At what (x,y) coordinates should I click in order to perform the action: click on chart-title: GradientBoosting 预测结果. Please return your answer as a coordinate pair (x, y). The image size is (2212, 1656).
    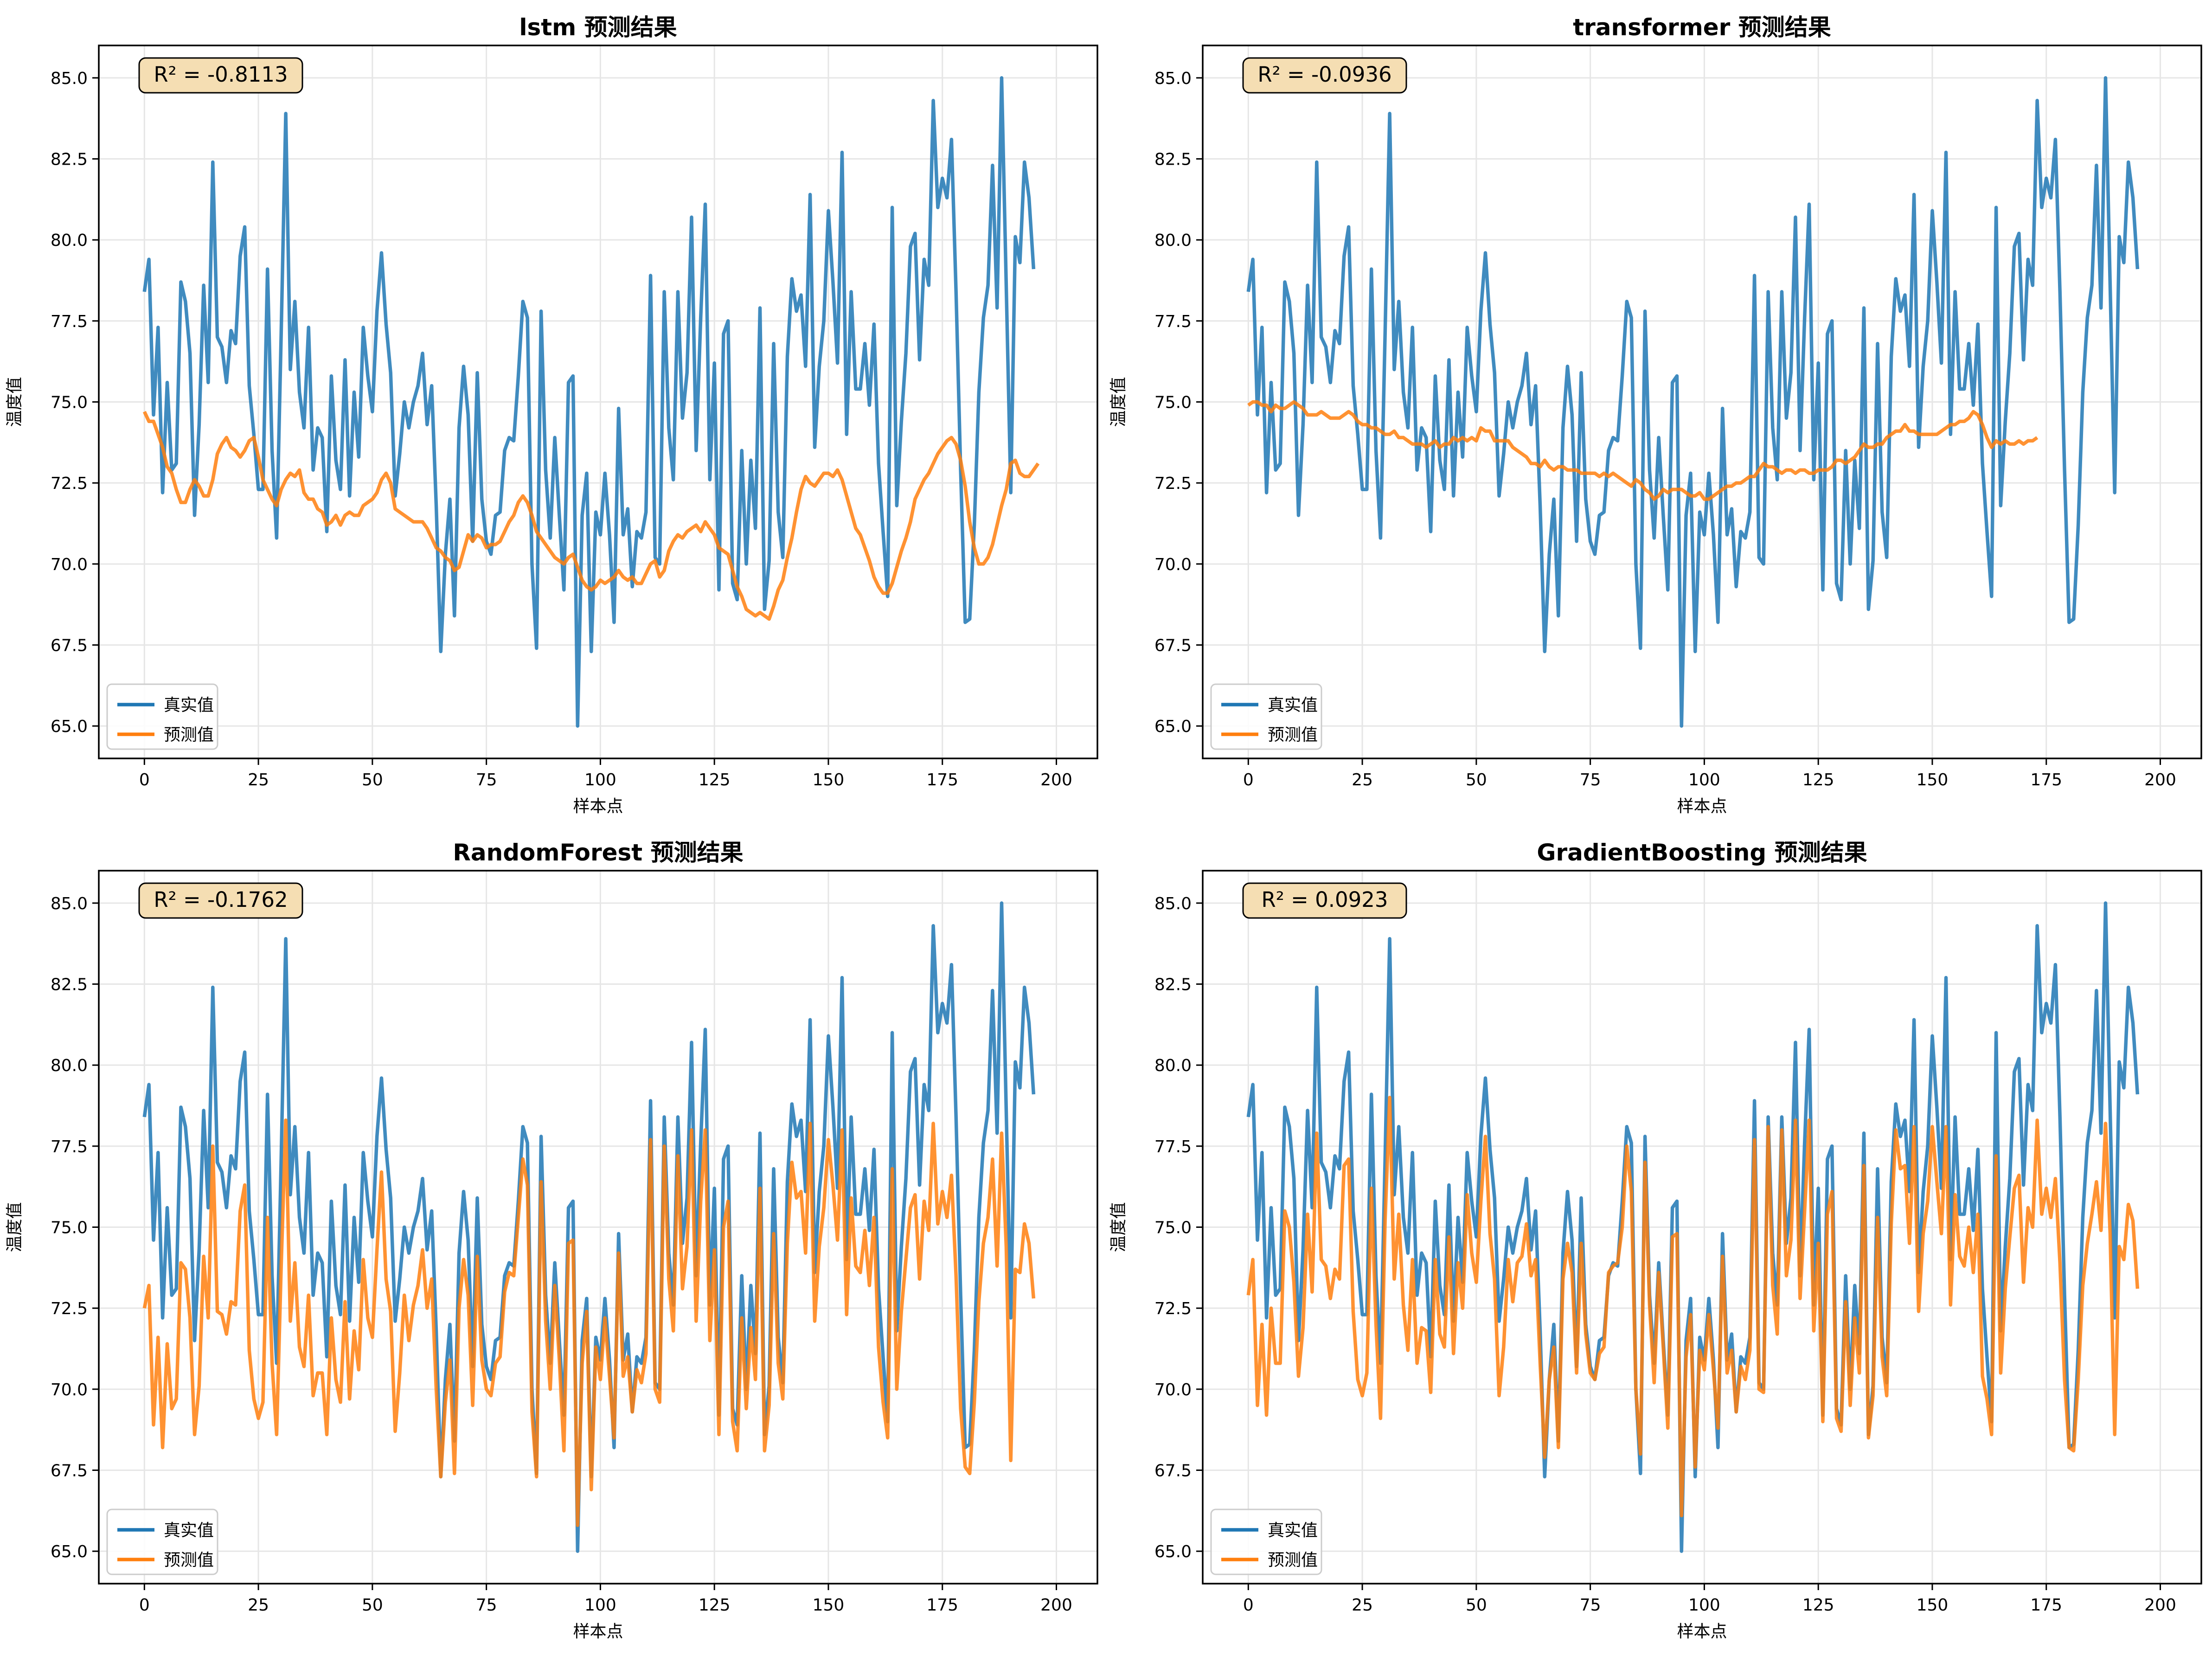
    Looking at the image, I should click on (1702, 852).